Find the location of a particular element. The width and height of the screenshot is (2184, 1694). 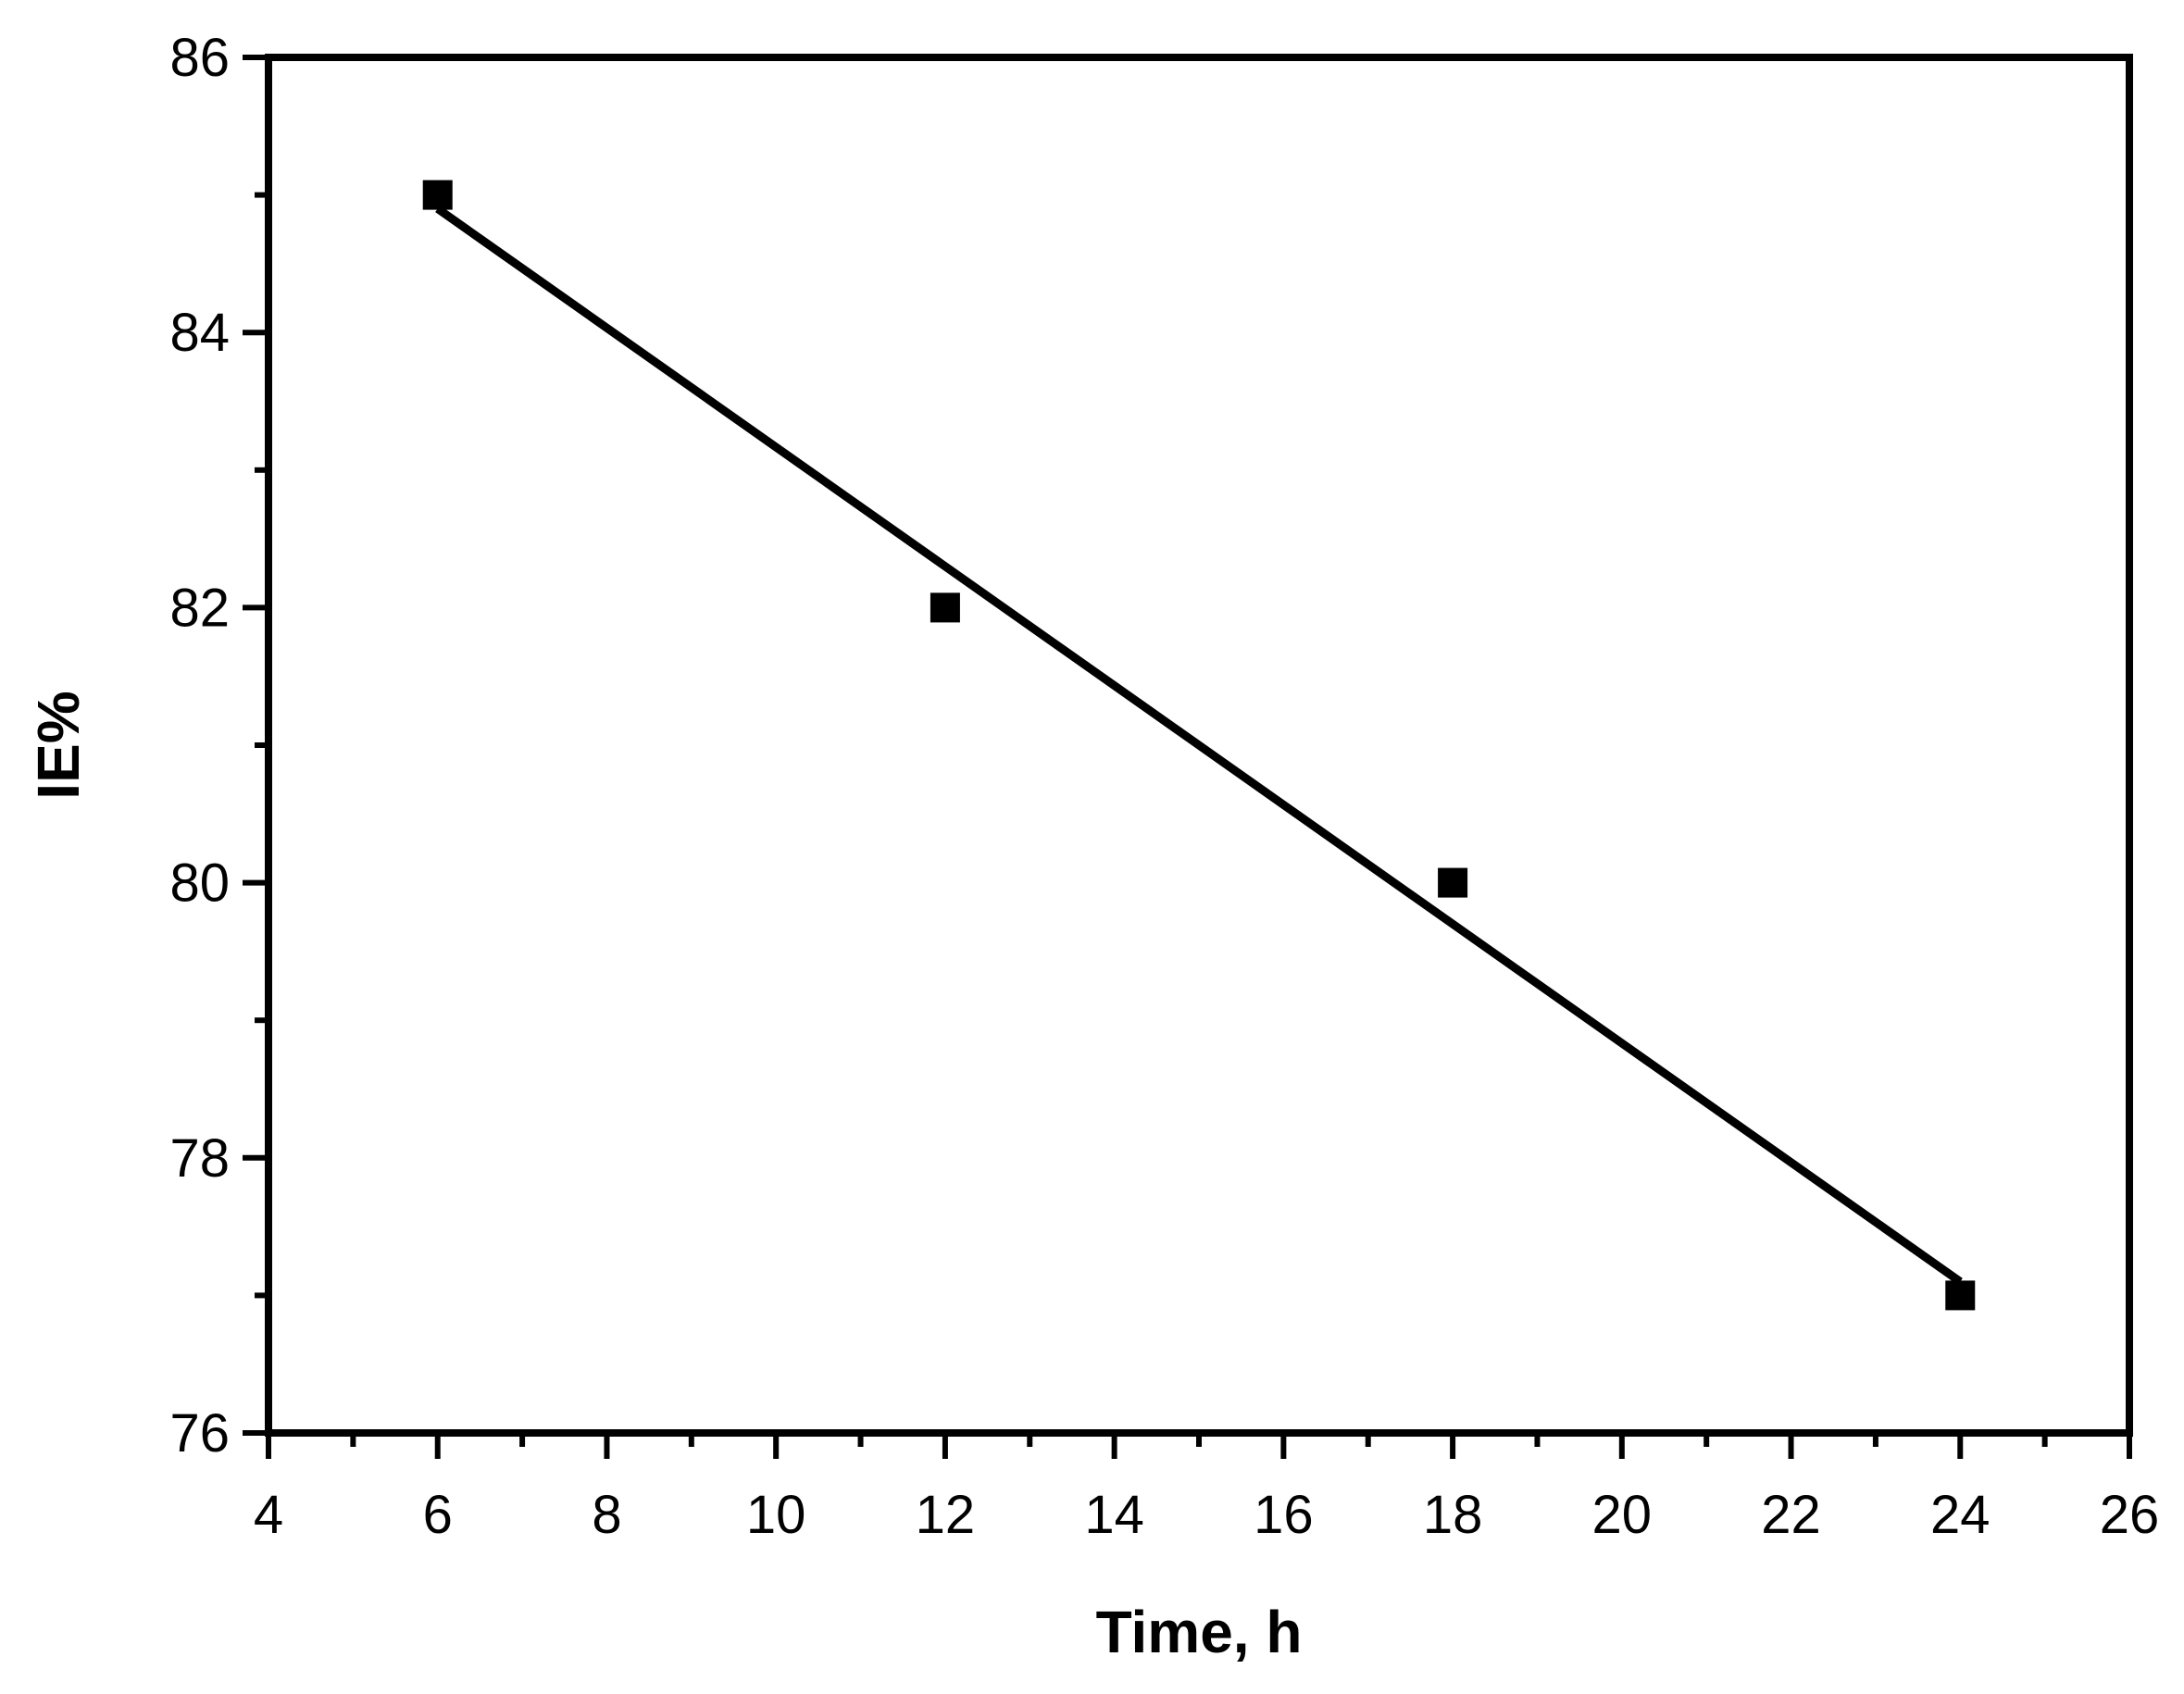

x-tick-label: 26 is located at coordinates (2130, 1515).